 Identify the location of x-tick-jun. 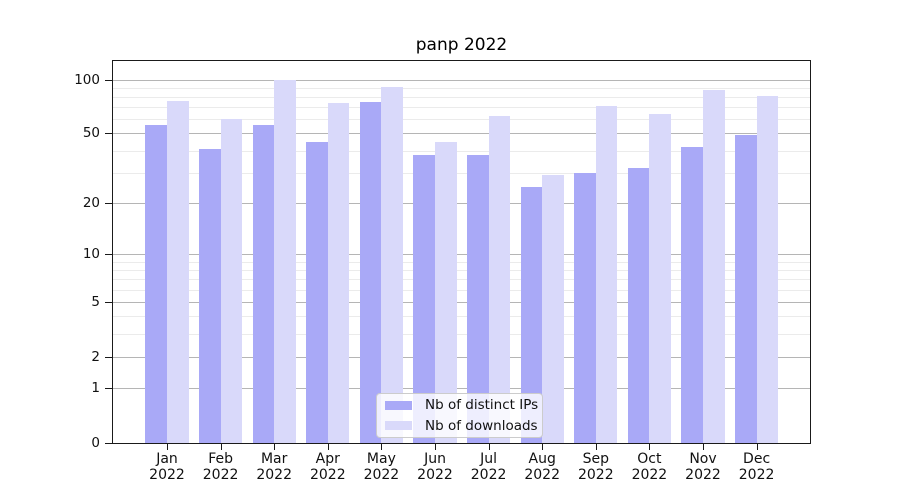
(435, 447).